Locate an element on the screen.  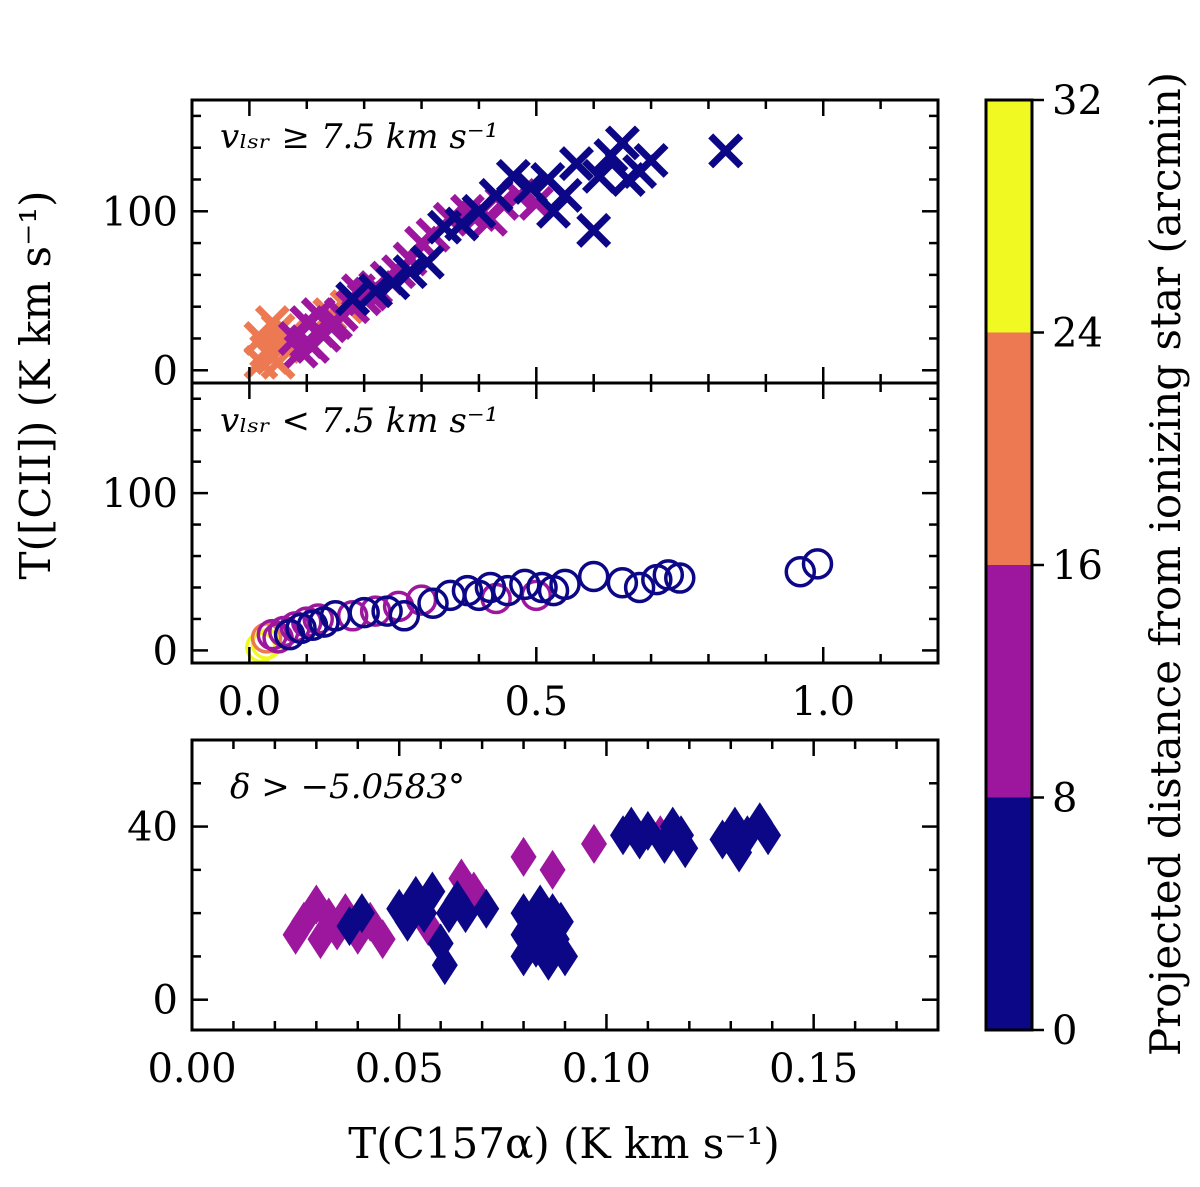
x-tick-label-middle: 0.5 is located at coordinates (536, 702).